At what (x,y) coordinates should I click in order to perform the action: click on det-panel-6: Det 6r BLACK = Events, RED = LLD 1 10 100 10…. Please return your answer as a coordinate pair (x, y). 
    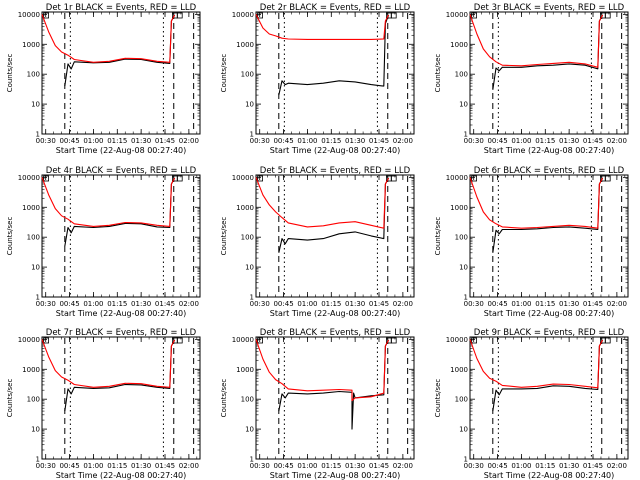
    Looking at the image, I should click on (531, 242).